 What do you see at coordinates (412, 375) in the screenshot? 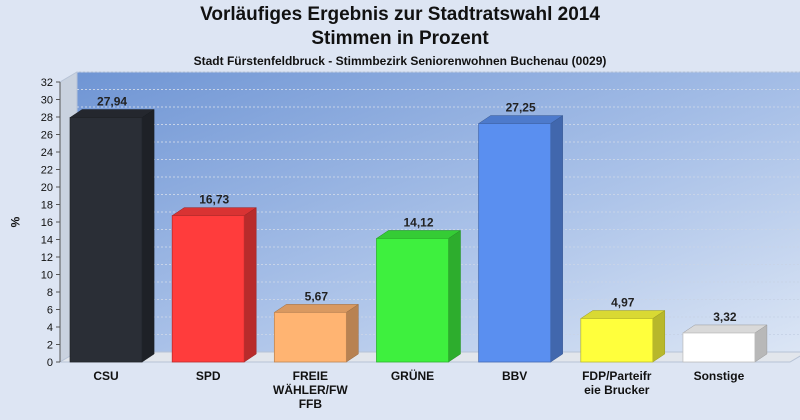
I see `x-tick-label: GRÜNE` at bounding box center [412, 375].